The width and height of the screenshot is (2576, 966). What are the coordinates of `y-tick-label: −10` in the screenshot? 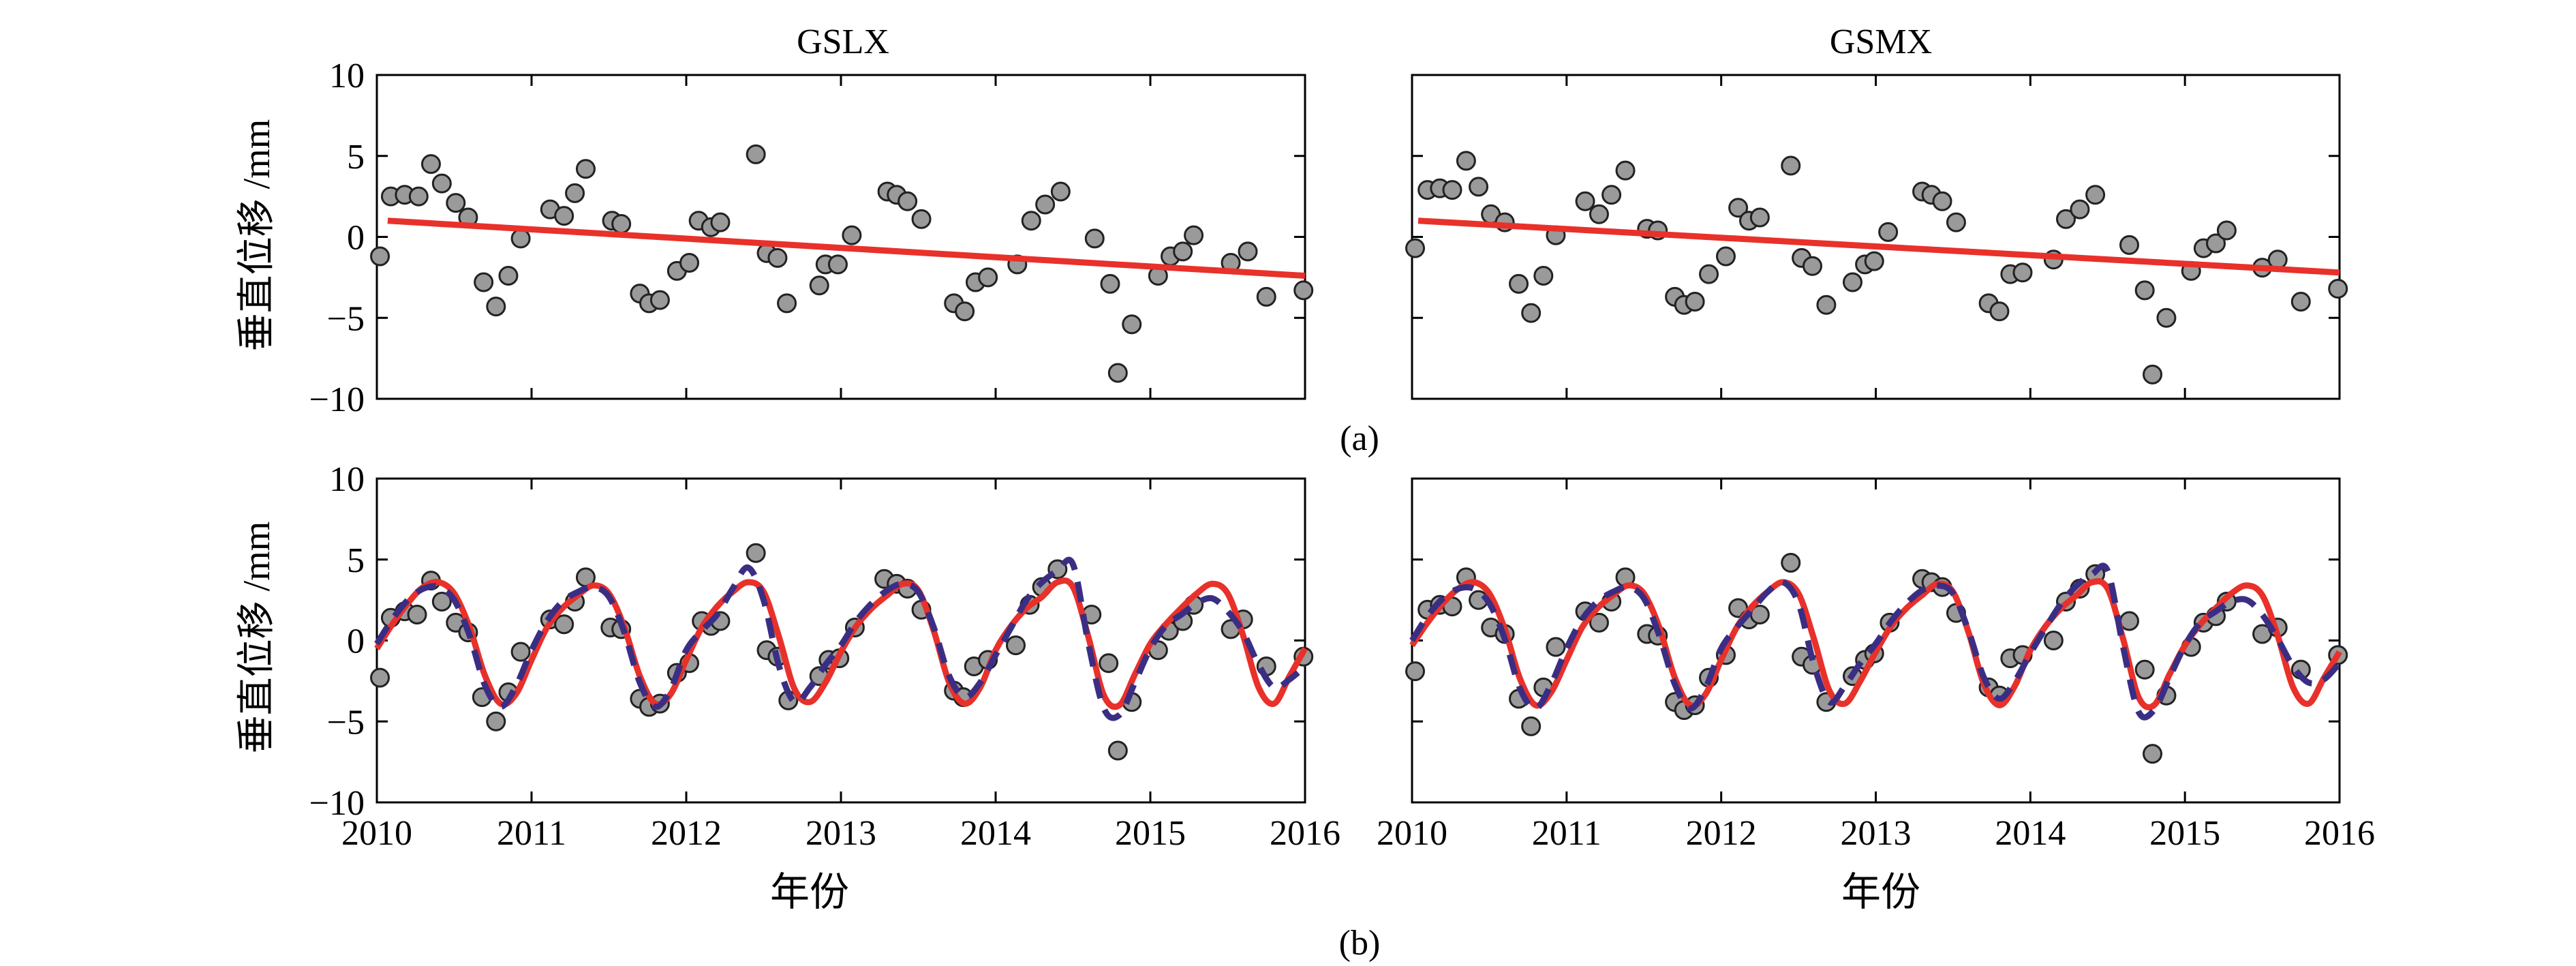 It's located at (337, 804).